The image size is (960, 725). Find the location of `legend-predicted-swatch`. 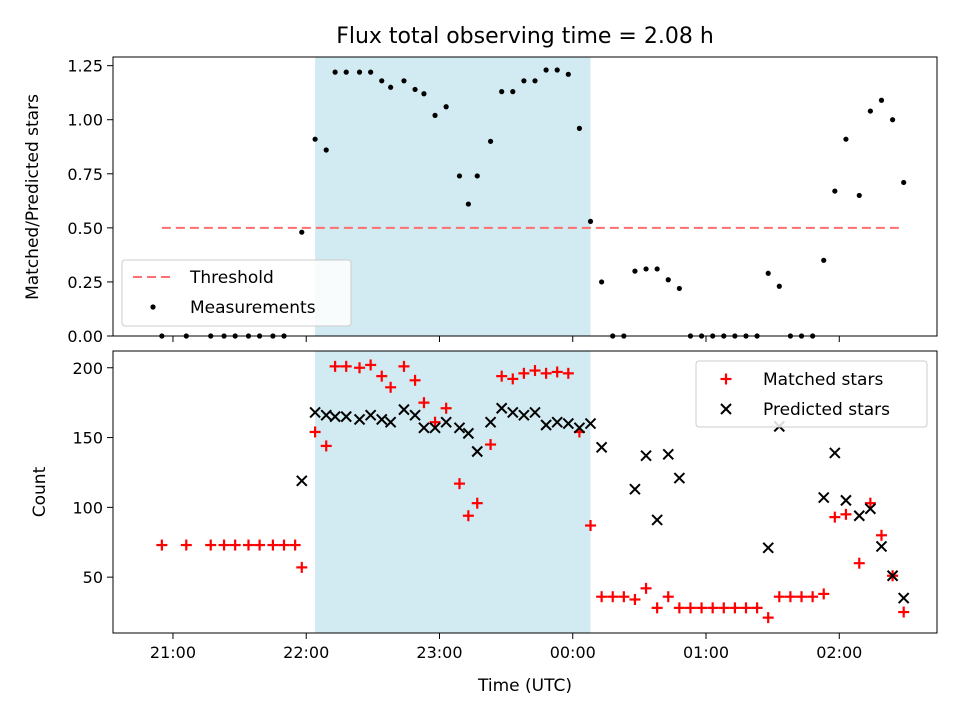

legend-predicted-swatch is located at coordinates (726, 409).